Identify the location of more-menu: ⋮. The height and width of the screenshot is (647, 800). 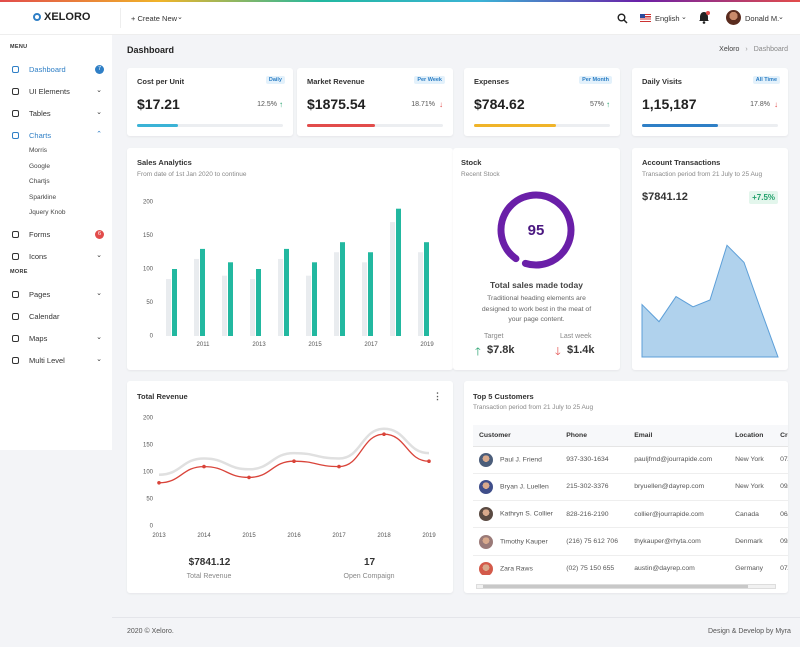
(437, 396).